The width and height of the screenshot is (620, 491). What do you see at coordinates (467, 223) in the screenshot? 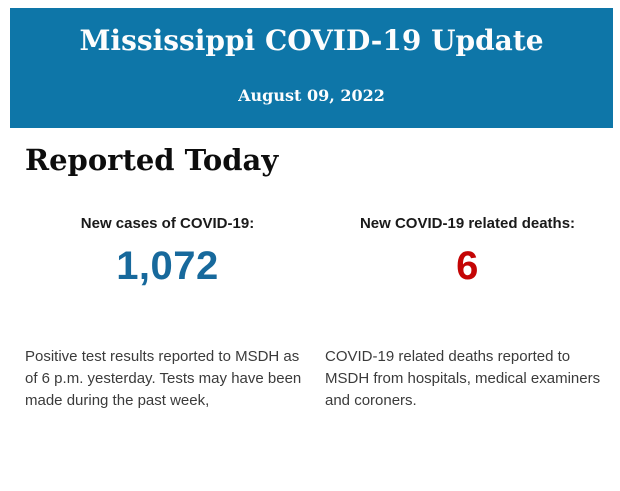
I see `deaths-label: New COVID-19 related deaths:` at bounding box center [467, 223].